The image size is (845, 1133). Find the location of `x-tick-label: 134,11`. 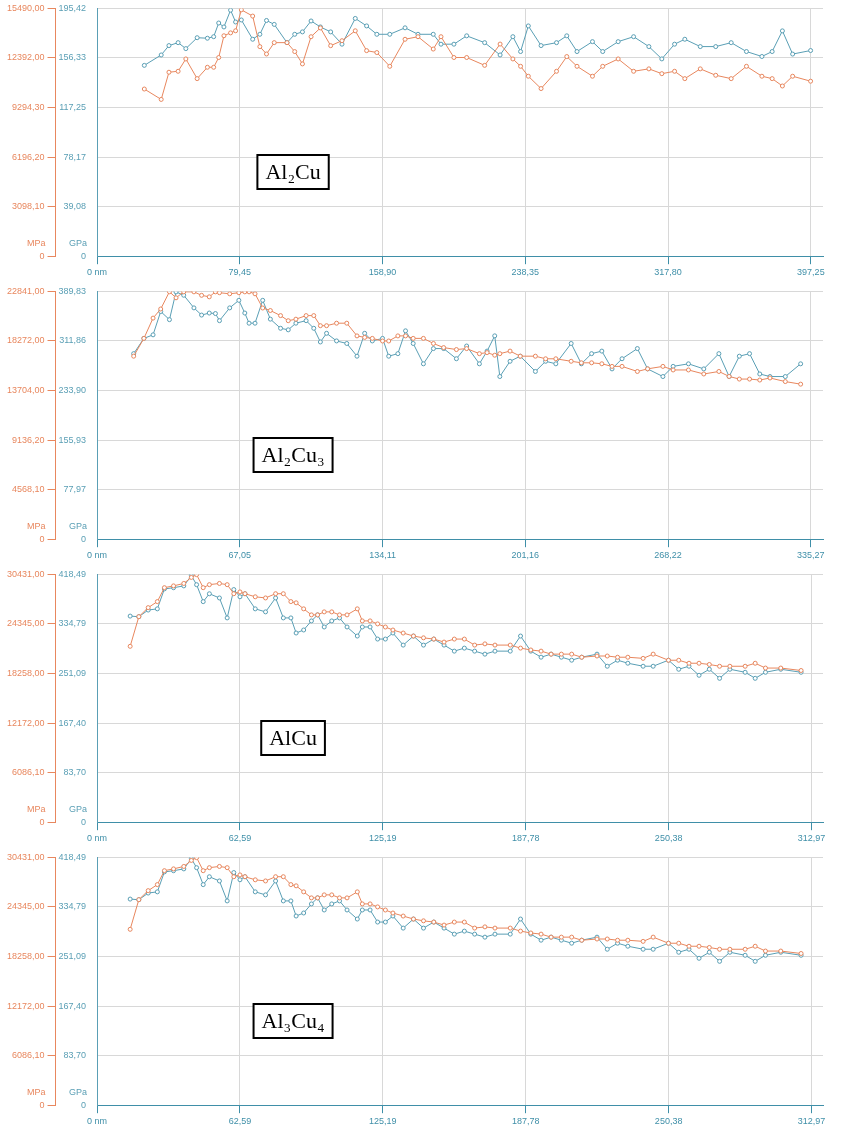

x-tick-label: 134,11 is located at coordinates (382, 555).